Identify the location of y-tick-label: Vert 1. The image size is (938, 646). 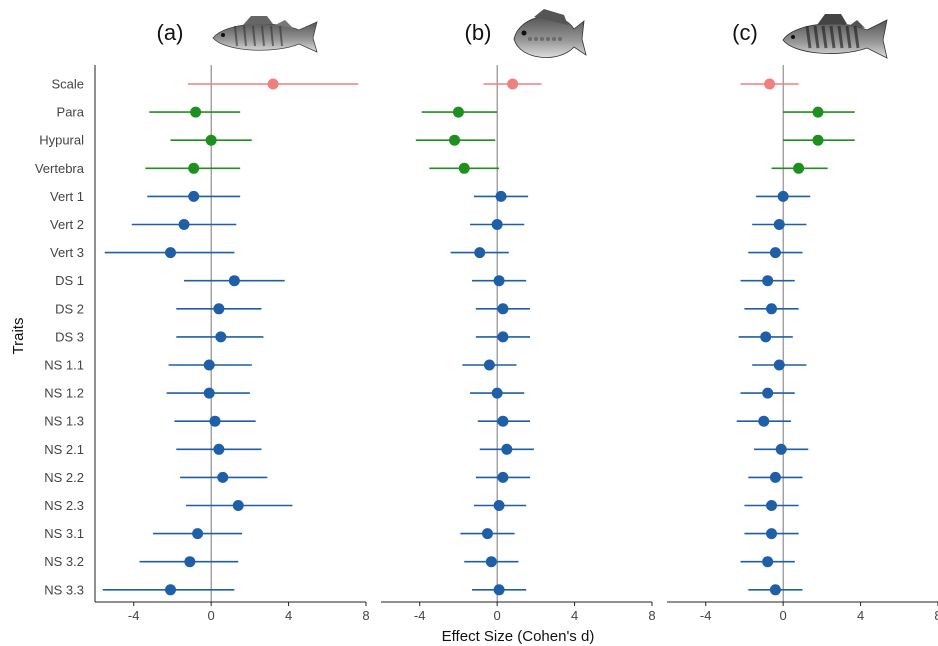
(67, 196).